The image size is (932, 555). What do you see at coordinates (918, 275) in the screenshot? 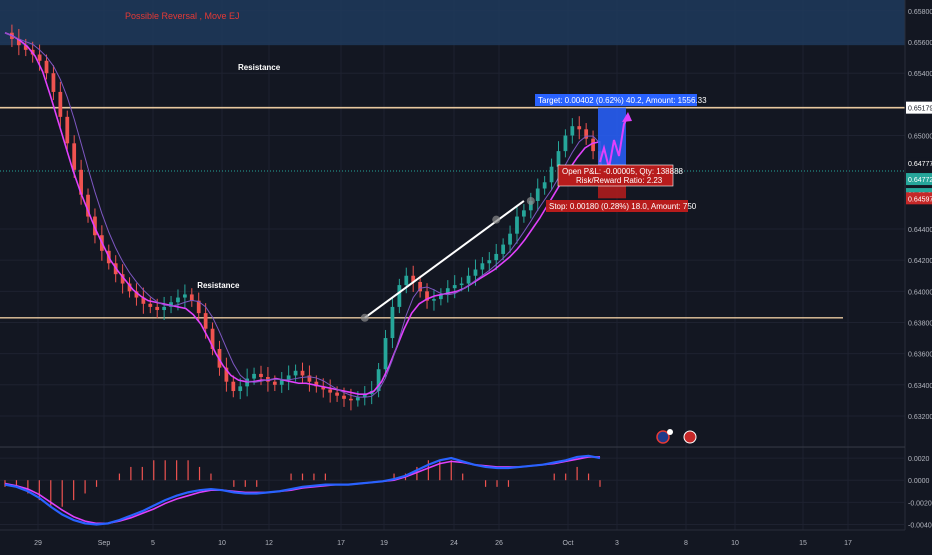
I see `price-axis-bg` at bounding box center [918, 275].